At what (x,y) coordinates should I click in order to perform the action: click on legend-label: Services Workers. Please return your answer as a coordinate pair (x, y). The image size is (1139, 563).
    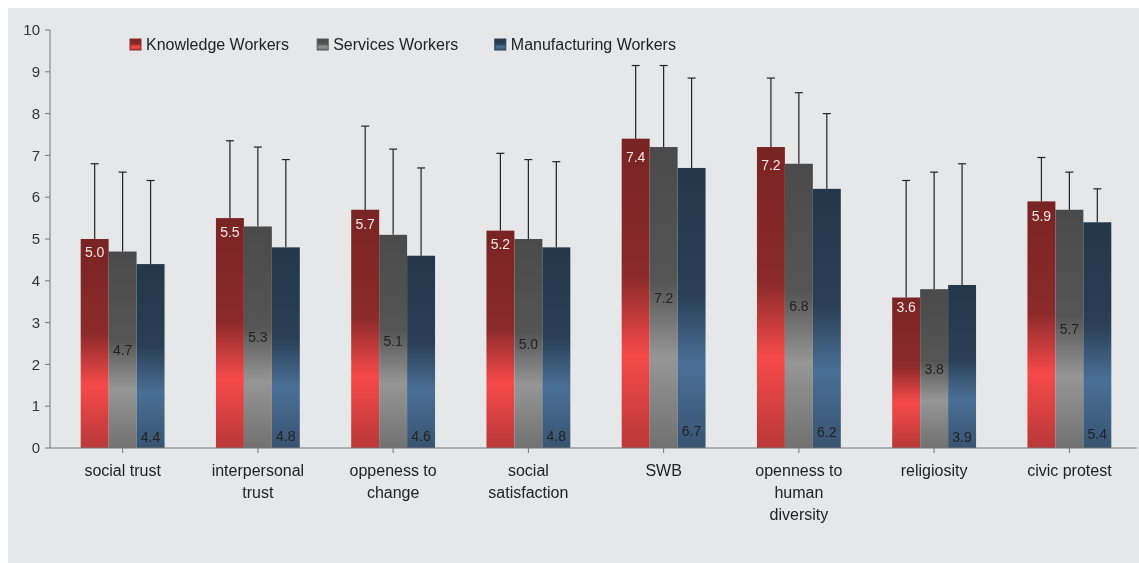
    Looking at the image, I should click on (396, 44).